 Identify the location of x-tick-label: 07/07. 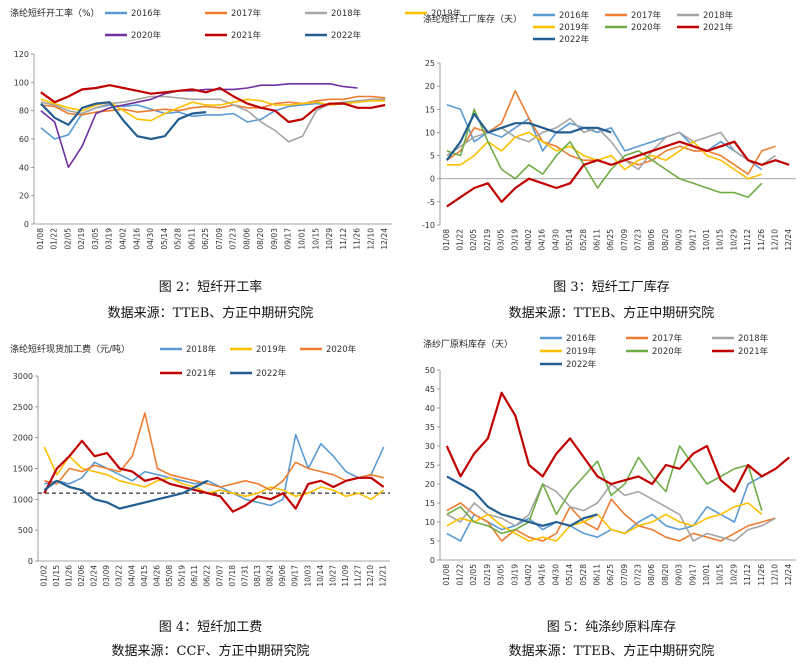
(219, 576).